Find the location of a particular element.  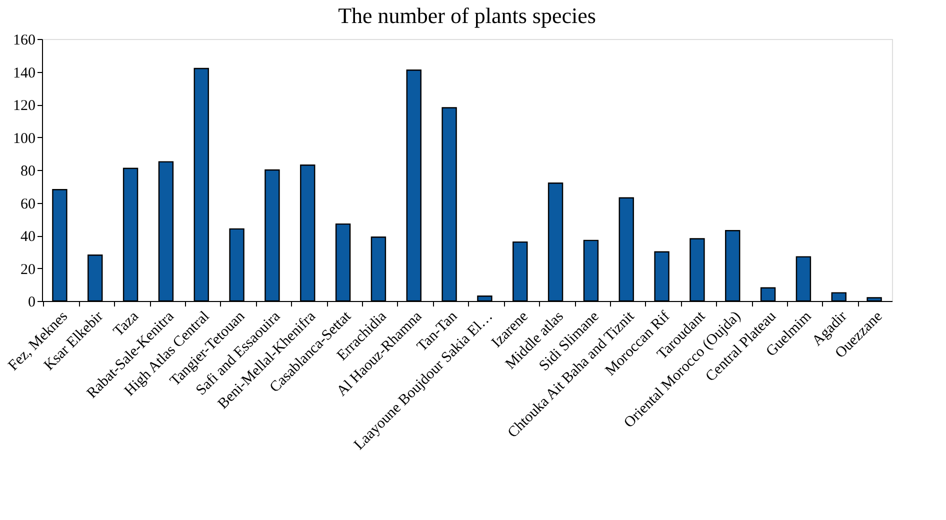

y-tick-label: 20 is located at coordinates (28, 270).